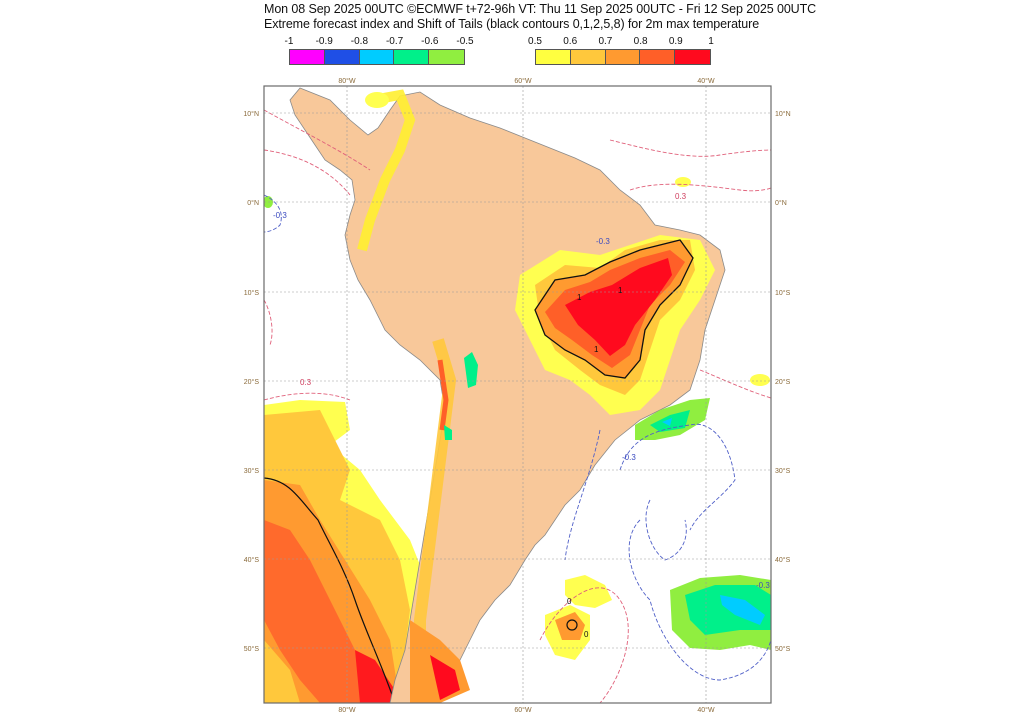 This screenshot has height=715, width=1024. Describe the element at coordinates (379, 42) in the screenshot. I see `legend-negative-ticks: -1 -0.9 -0.8 -0.7 -0.6 -0.5` at that location.